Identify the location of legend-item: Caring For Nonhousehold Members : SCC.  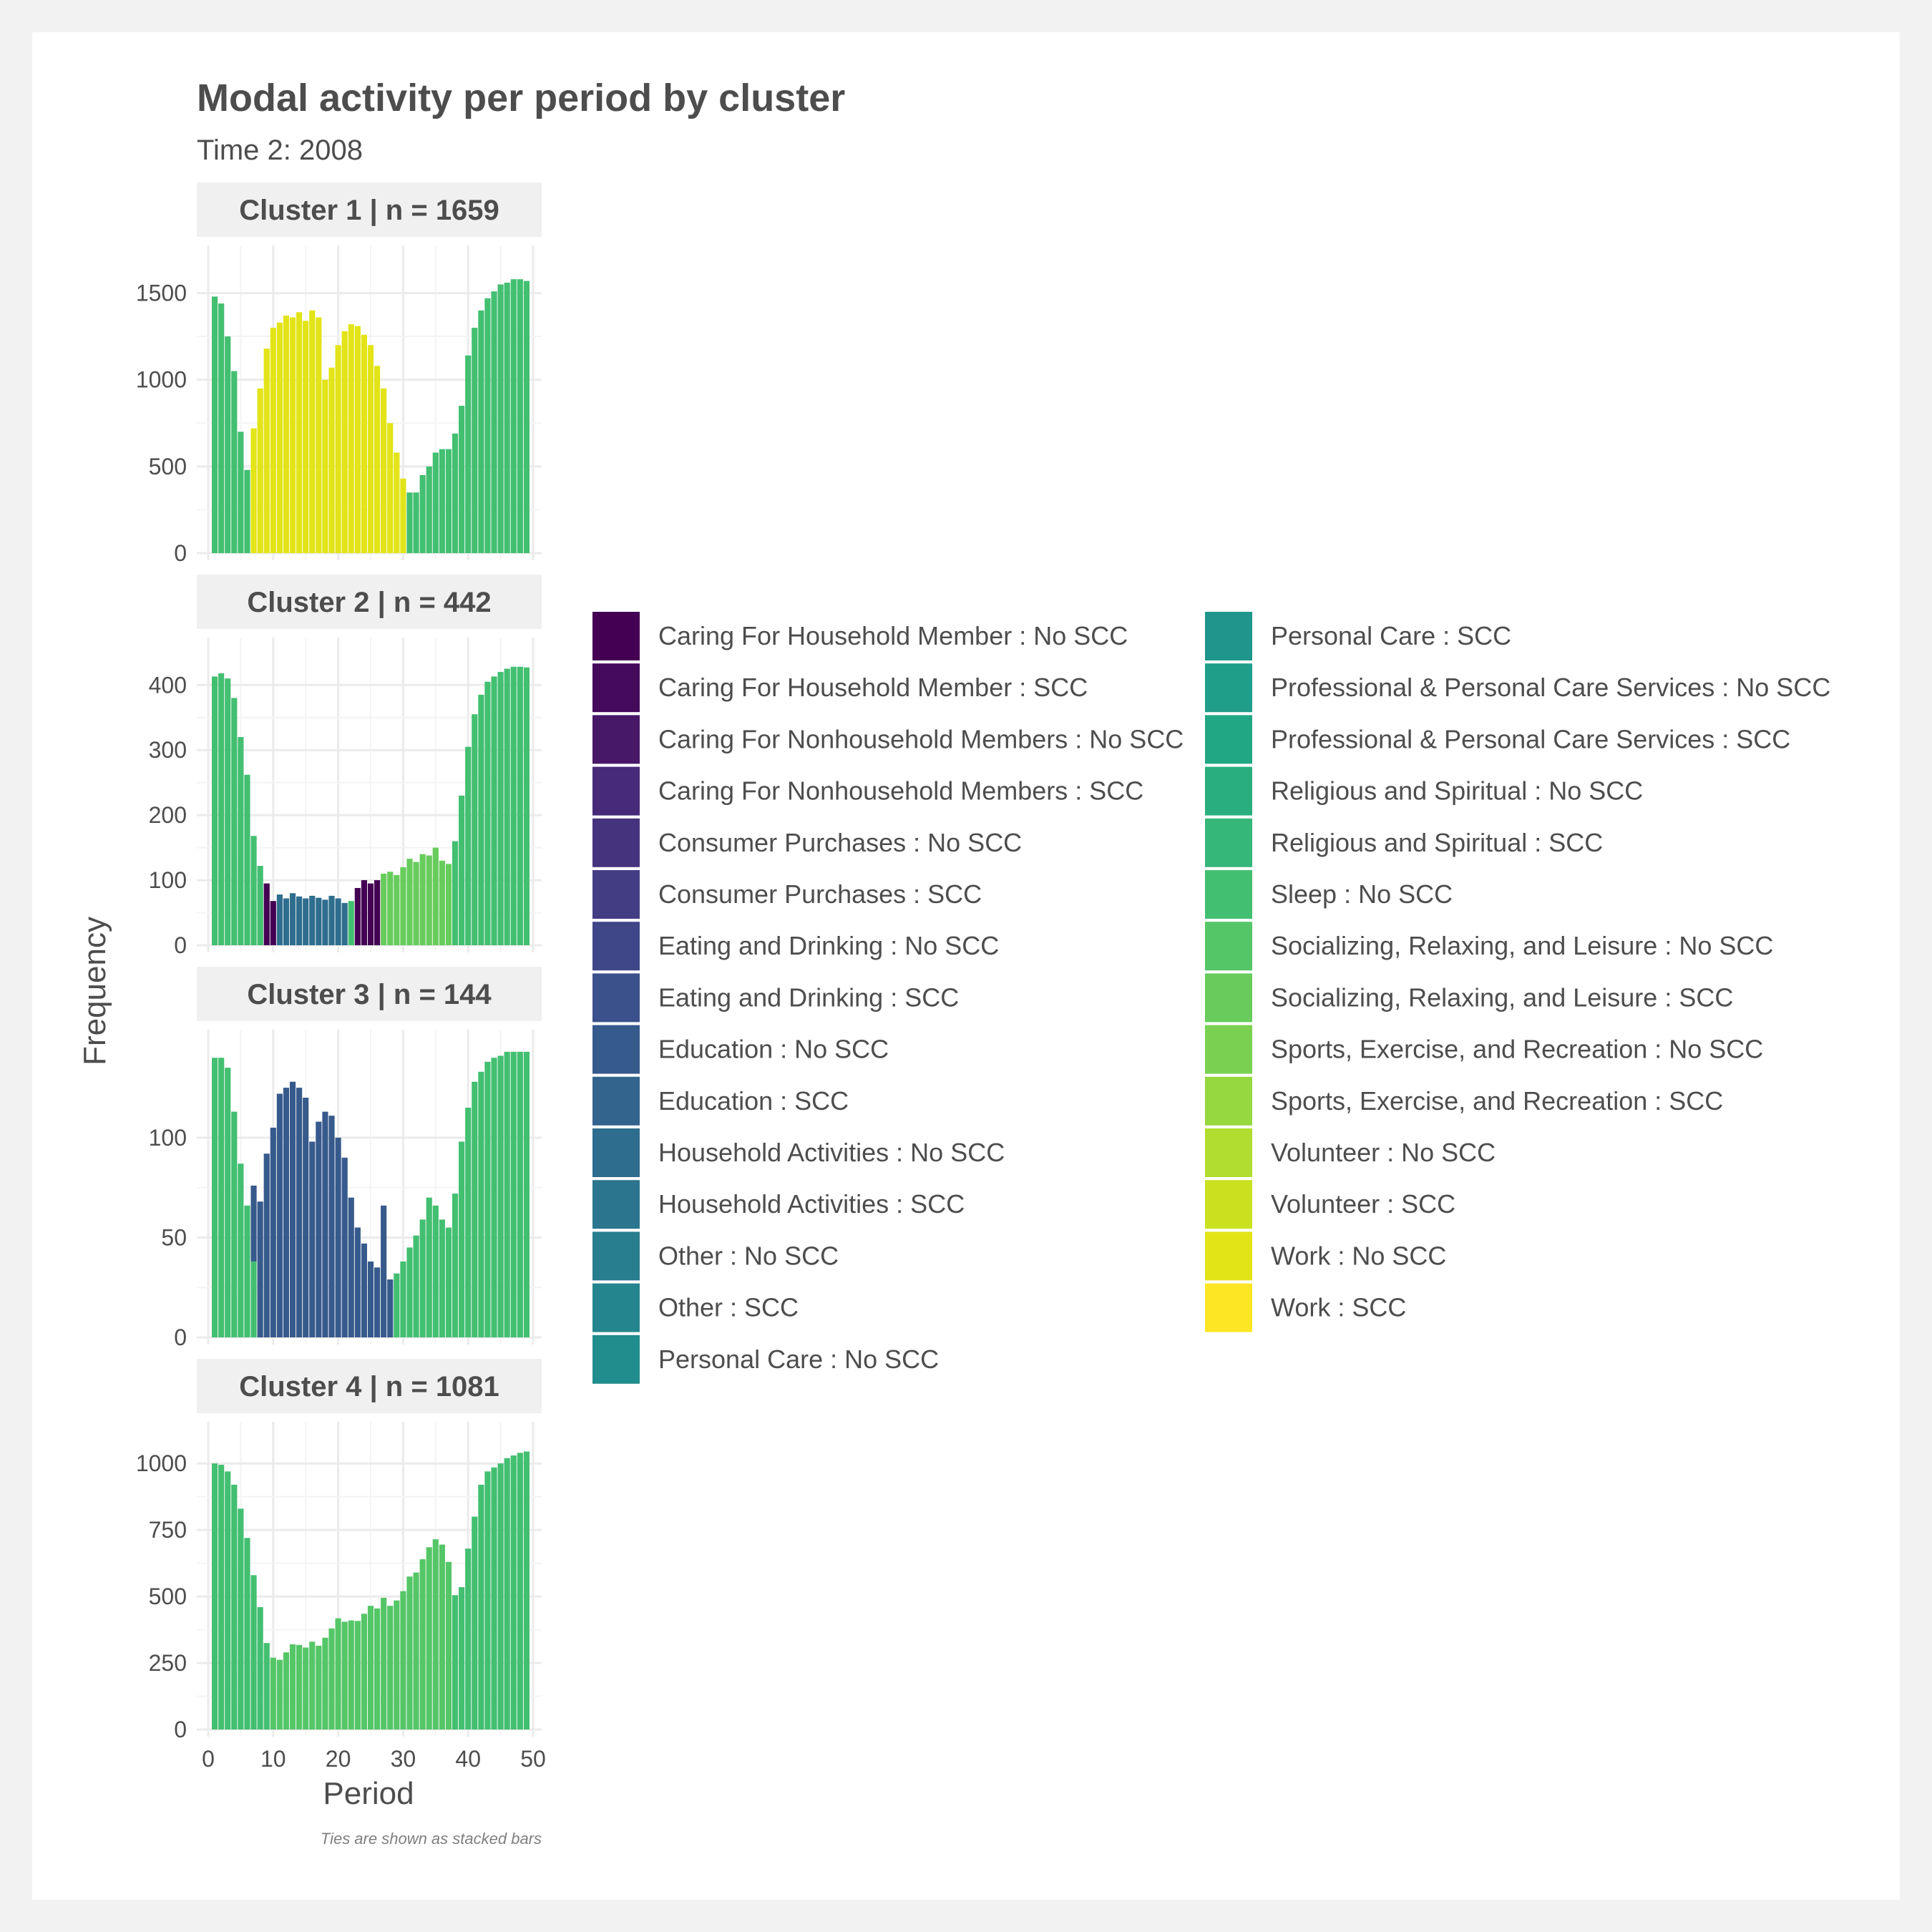
(867, 791).